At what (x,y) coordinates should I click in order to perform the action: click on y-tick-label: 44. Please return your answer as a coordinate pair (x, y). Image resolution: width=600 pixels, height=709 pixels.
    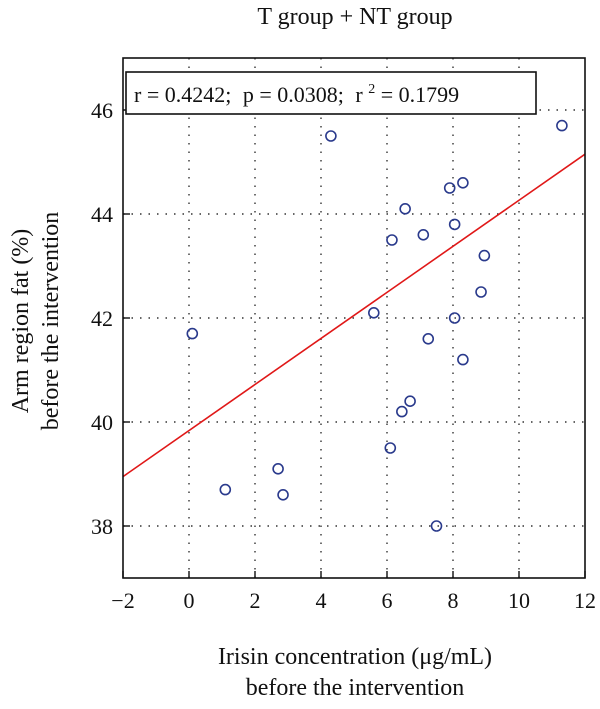
    Looking at the image, I should click on (102, 214).